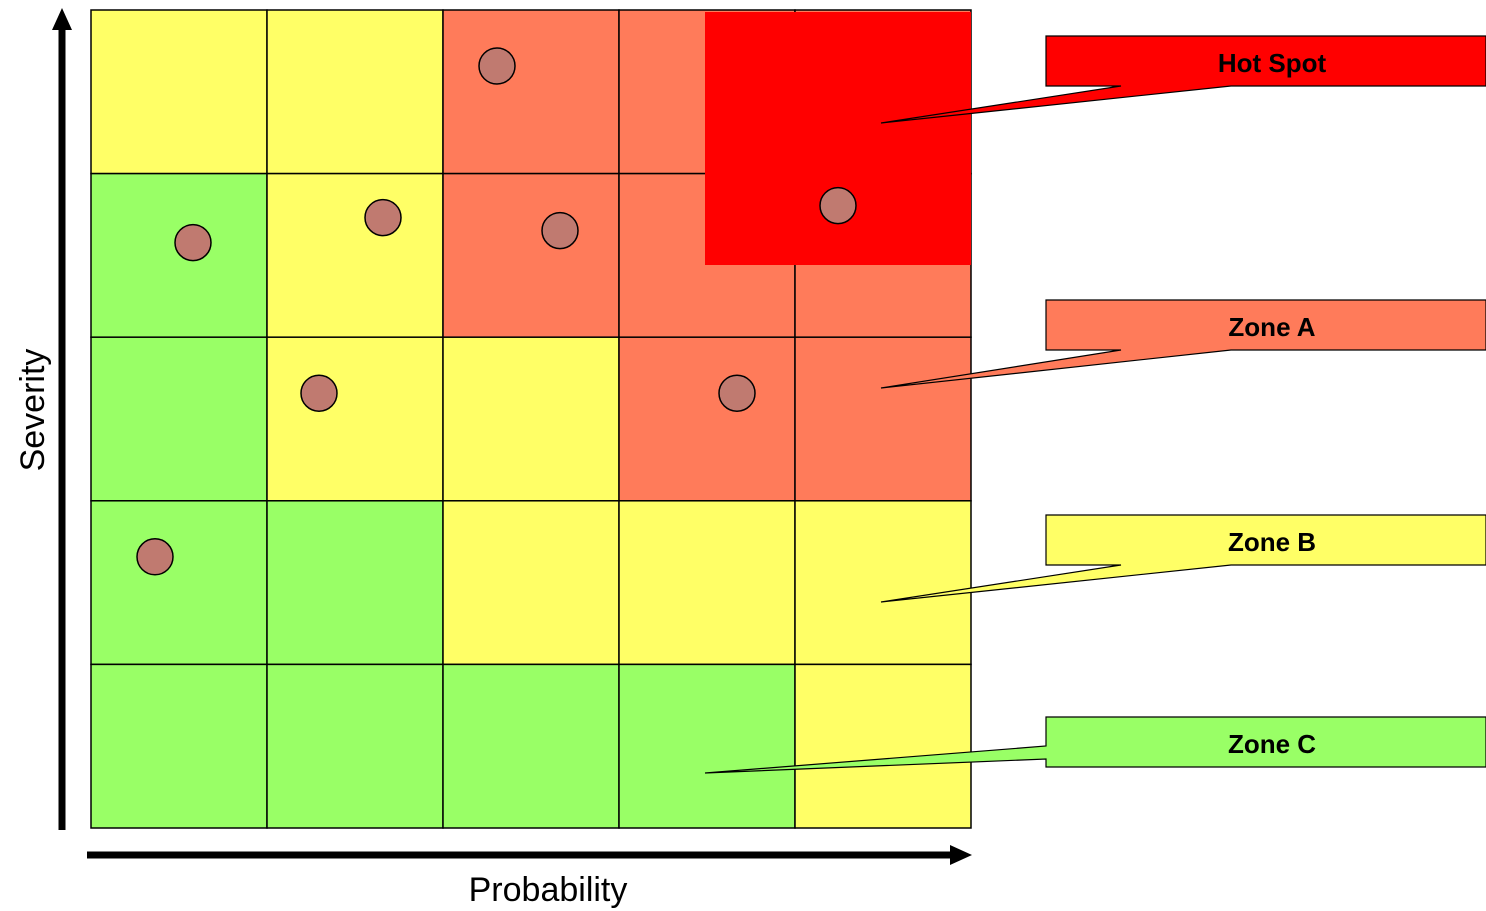  Describe the element at coordinates (883, 746) in the screenshot. I see `grid-cell-r5-c5` at that location.